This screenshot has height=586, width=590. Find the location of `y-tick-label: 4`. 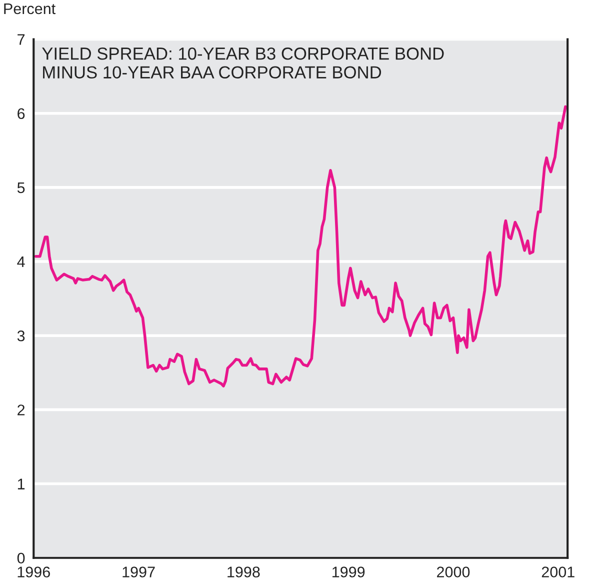

y-tick-label: 4 is located at coordinates (21, 262).